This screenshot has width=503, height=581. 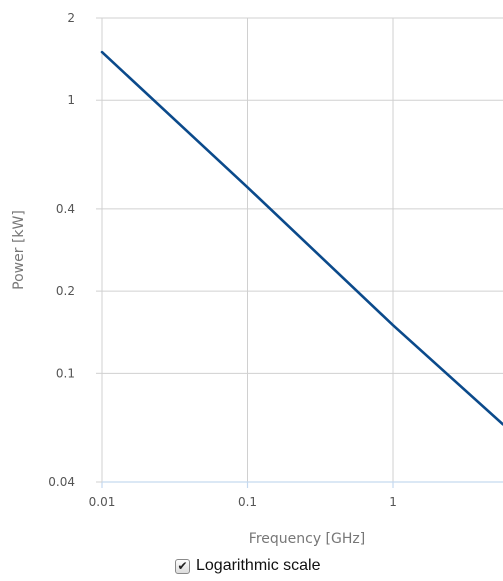 I want to click on checkmark-icon: ✔, so click(x=182, y=566).